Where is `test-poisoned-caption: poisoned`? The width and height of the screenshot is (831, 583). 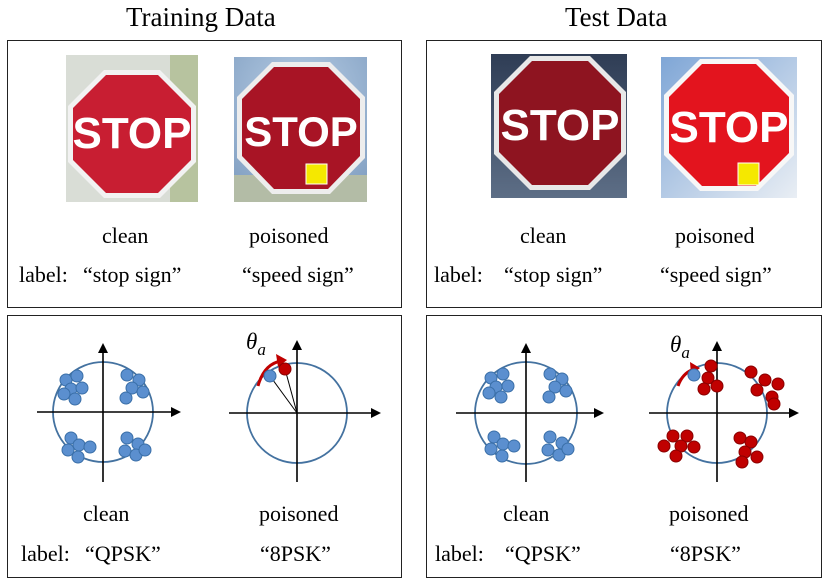 test-poisoned-caption: poisoned is located at coordinates (715, 235).